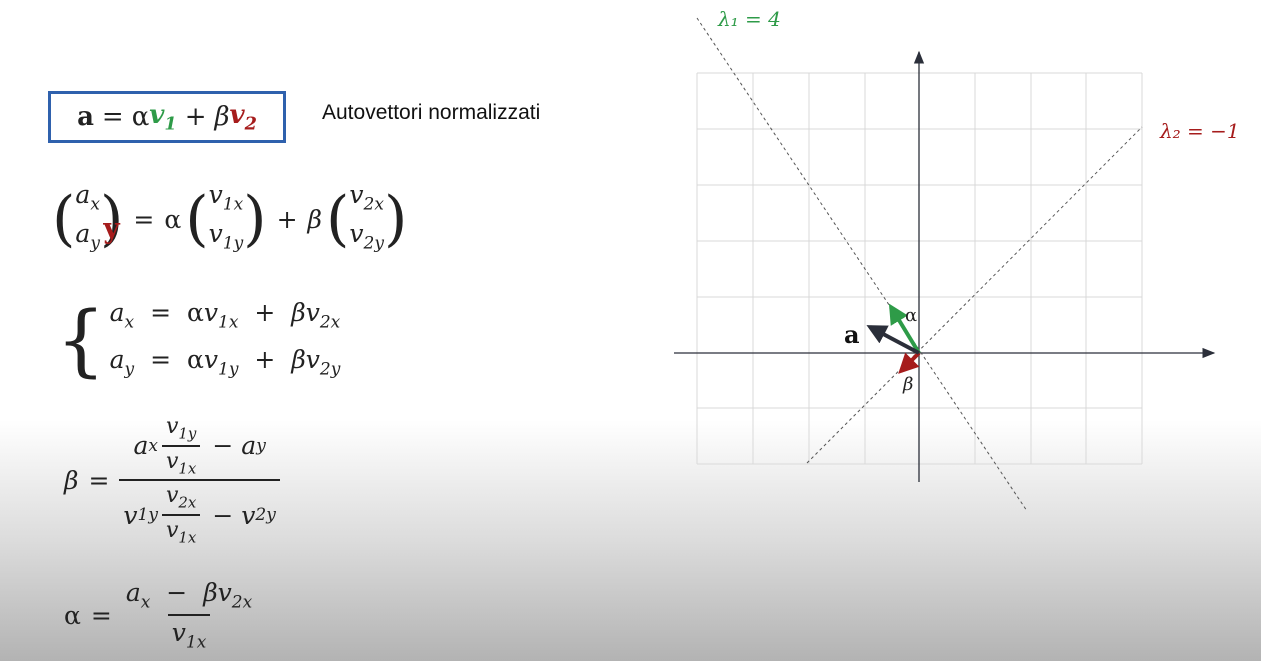  Describe the element at coordinates (222, 117) in the screenshot. I see `beta-symbol: β` at that location.